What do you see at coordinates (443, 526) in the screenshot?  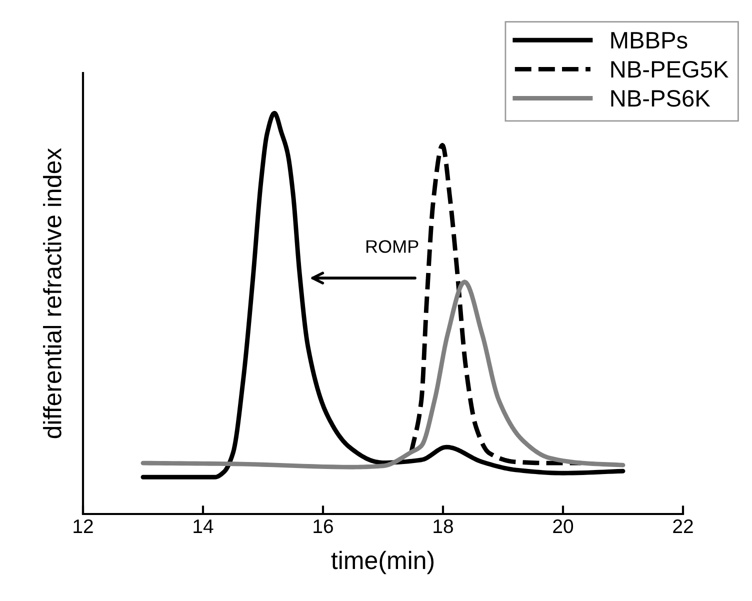 I see `x-tick-label: 18` at bounding box center [443, 526].